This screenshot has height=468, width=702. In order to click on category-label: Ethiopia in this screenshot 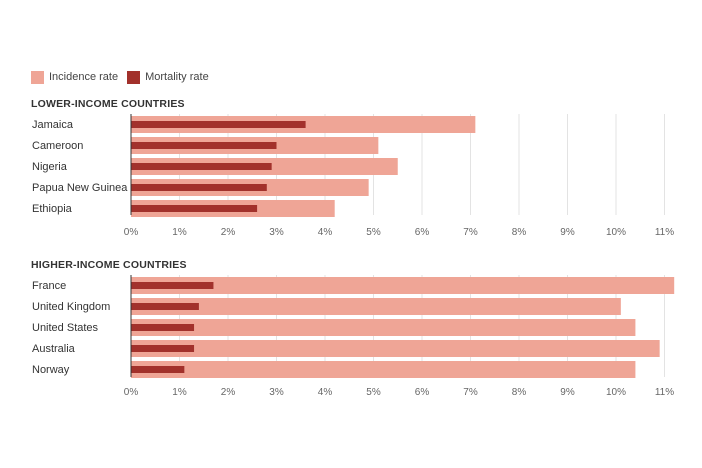, I will do `click(52, 209)`.